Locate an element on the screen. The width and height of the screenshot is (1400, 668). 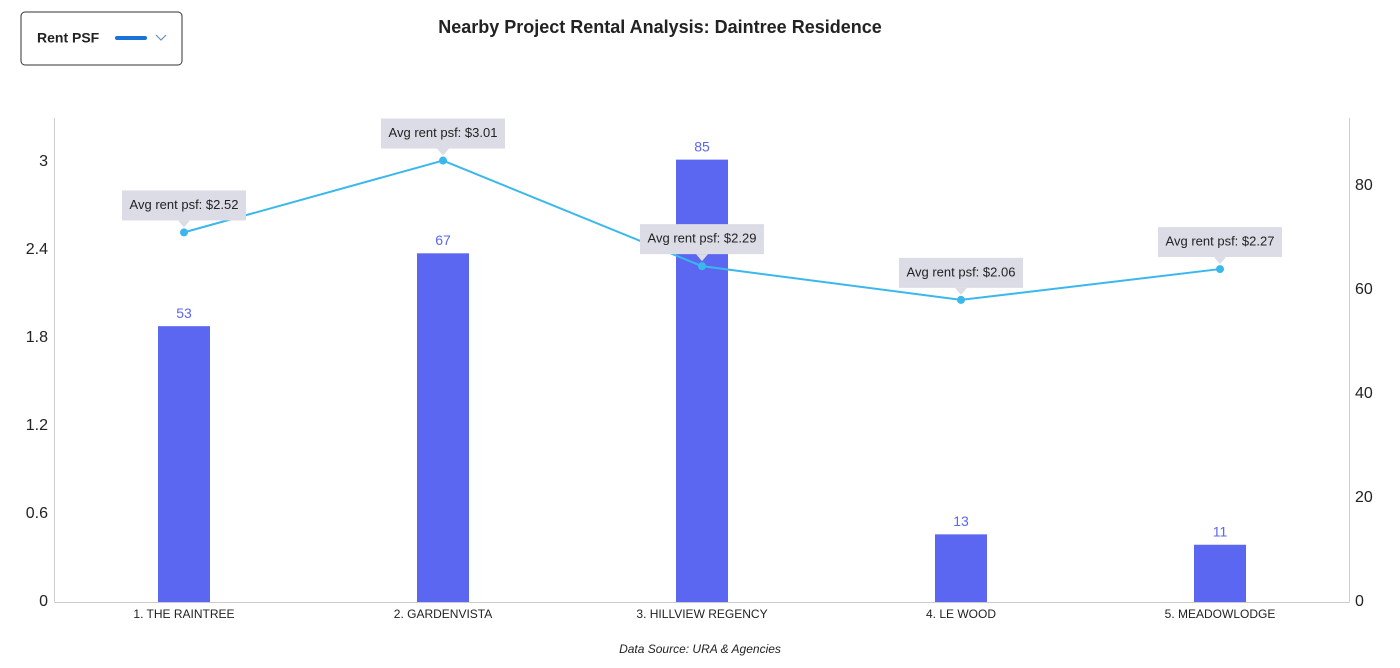
y-tick-label: 0.6 is located at coordinates (37, 513).